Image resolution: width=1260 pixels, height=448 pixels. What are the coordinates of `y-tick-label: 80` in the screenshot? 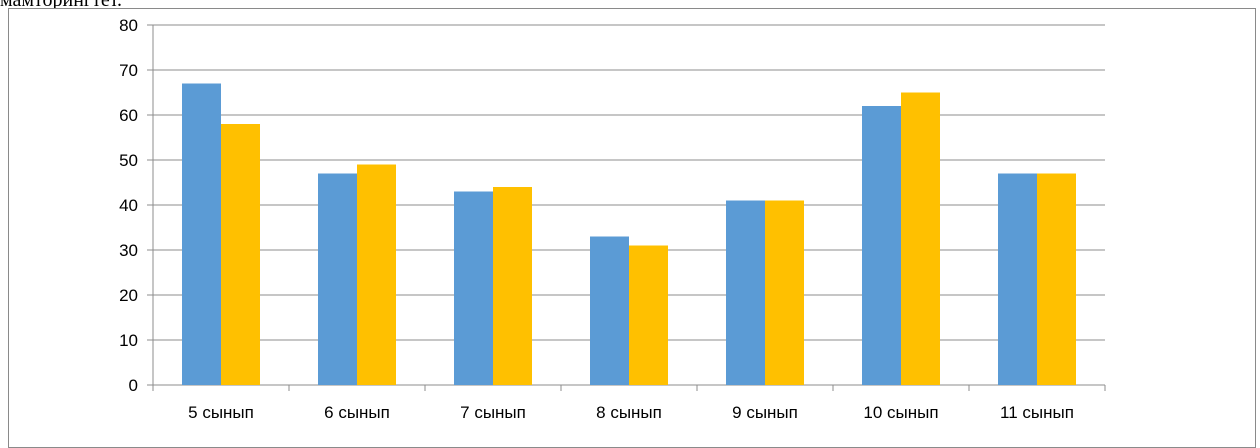 It's located at (128, 25).